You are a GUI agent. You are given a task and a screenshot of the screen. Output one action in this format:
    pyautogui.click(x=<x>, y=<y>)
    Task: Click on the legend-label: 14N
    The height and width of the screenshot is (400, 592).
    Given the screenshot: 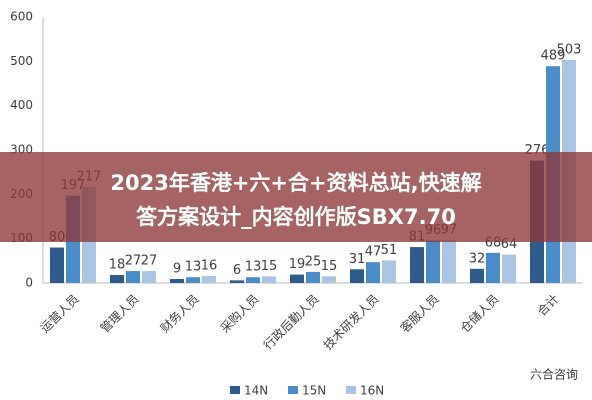 What is the action you would take?
    pyautogui.click(x=256, y=391)
    